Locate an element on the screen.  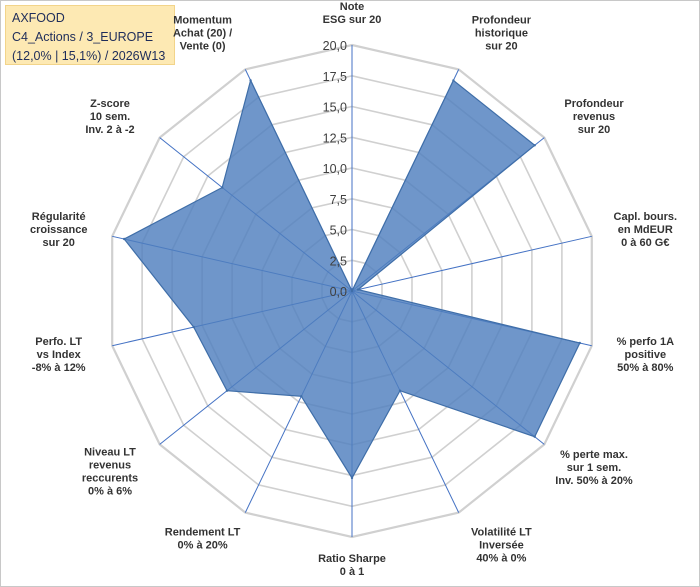
axis-label: Capl. bours. en MdEUR 0 à 60 G€ is located at coordinates (646, 230).